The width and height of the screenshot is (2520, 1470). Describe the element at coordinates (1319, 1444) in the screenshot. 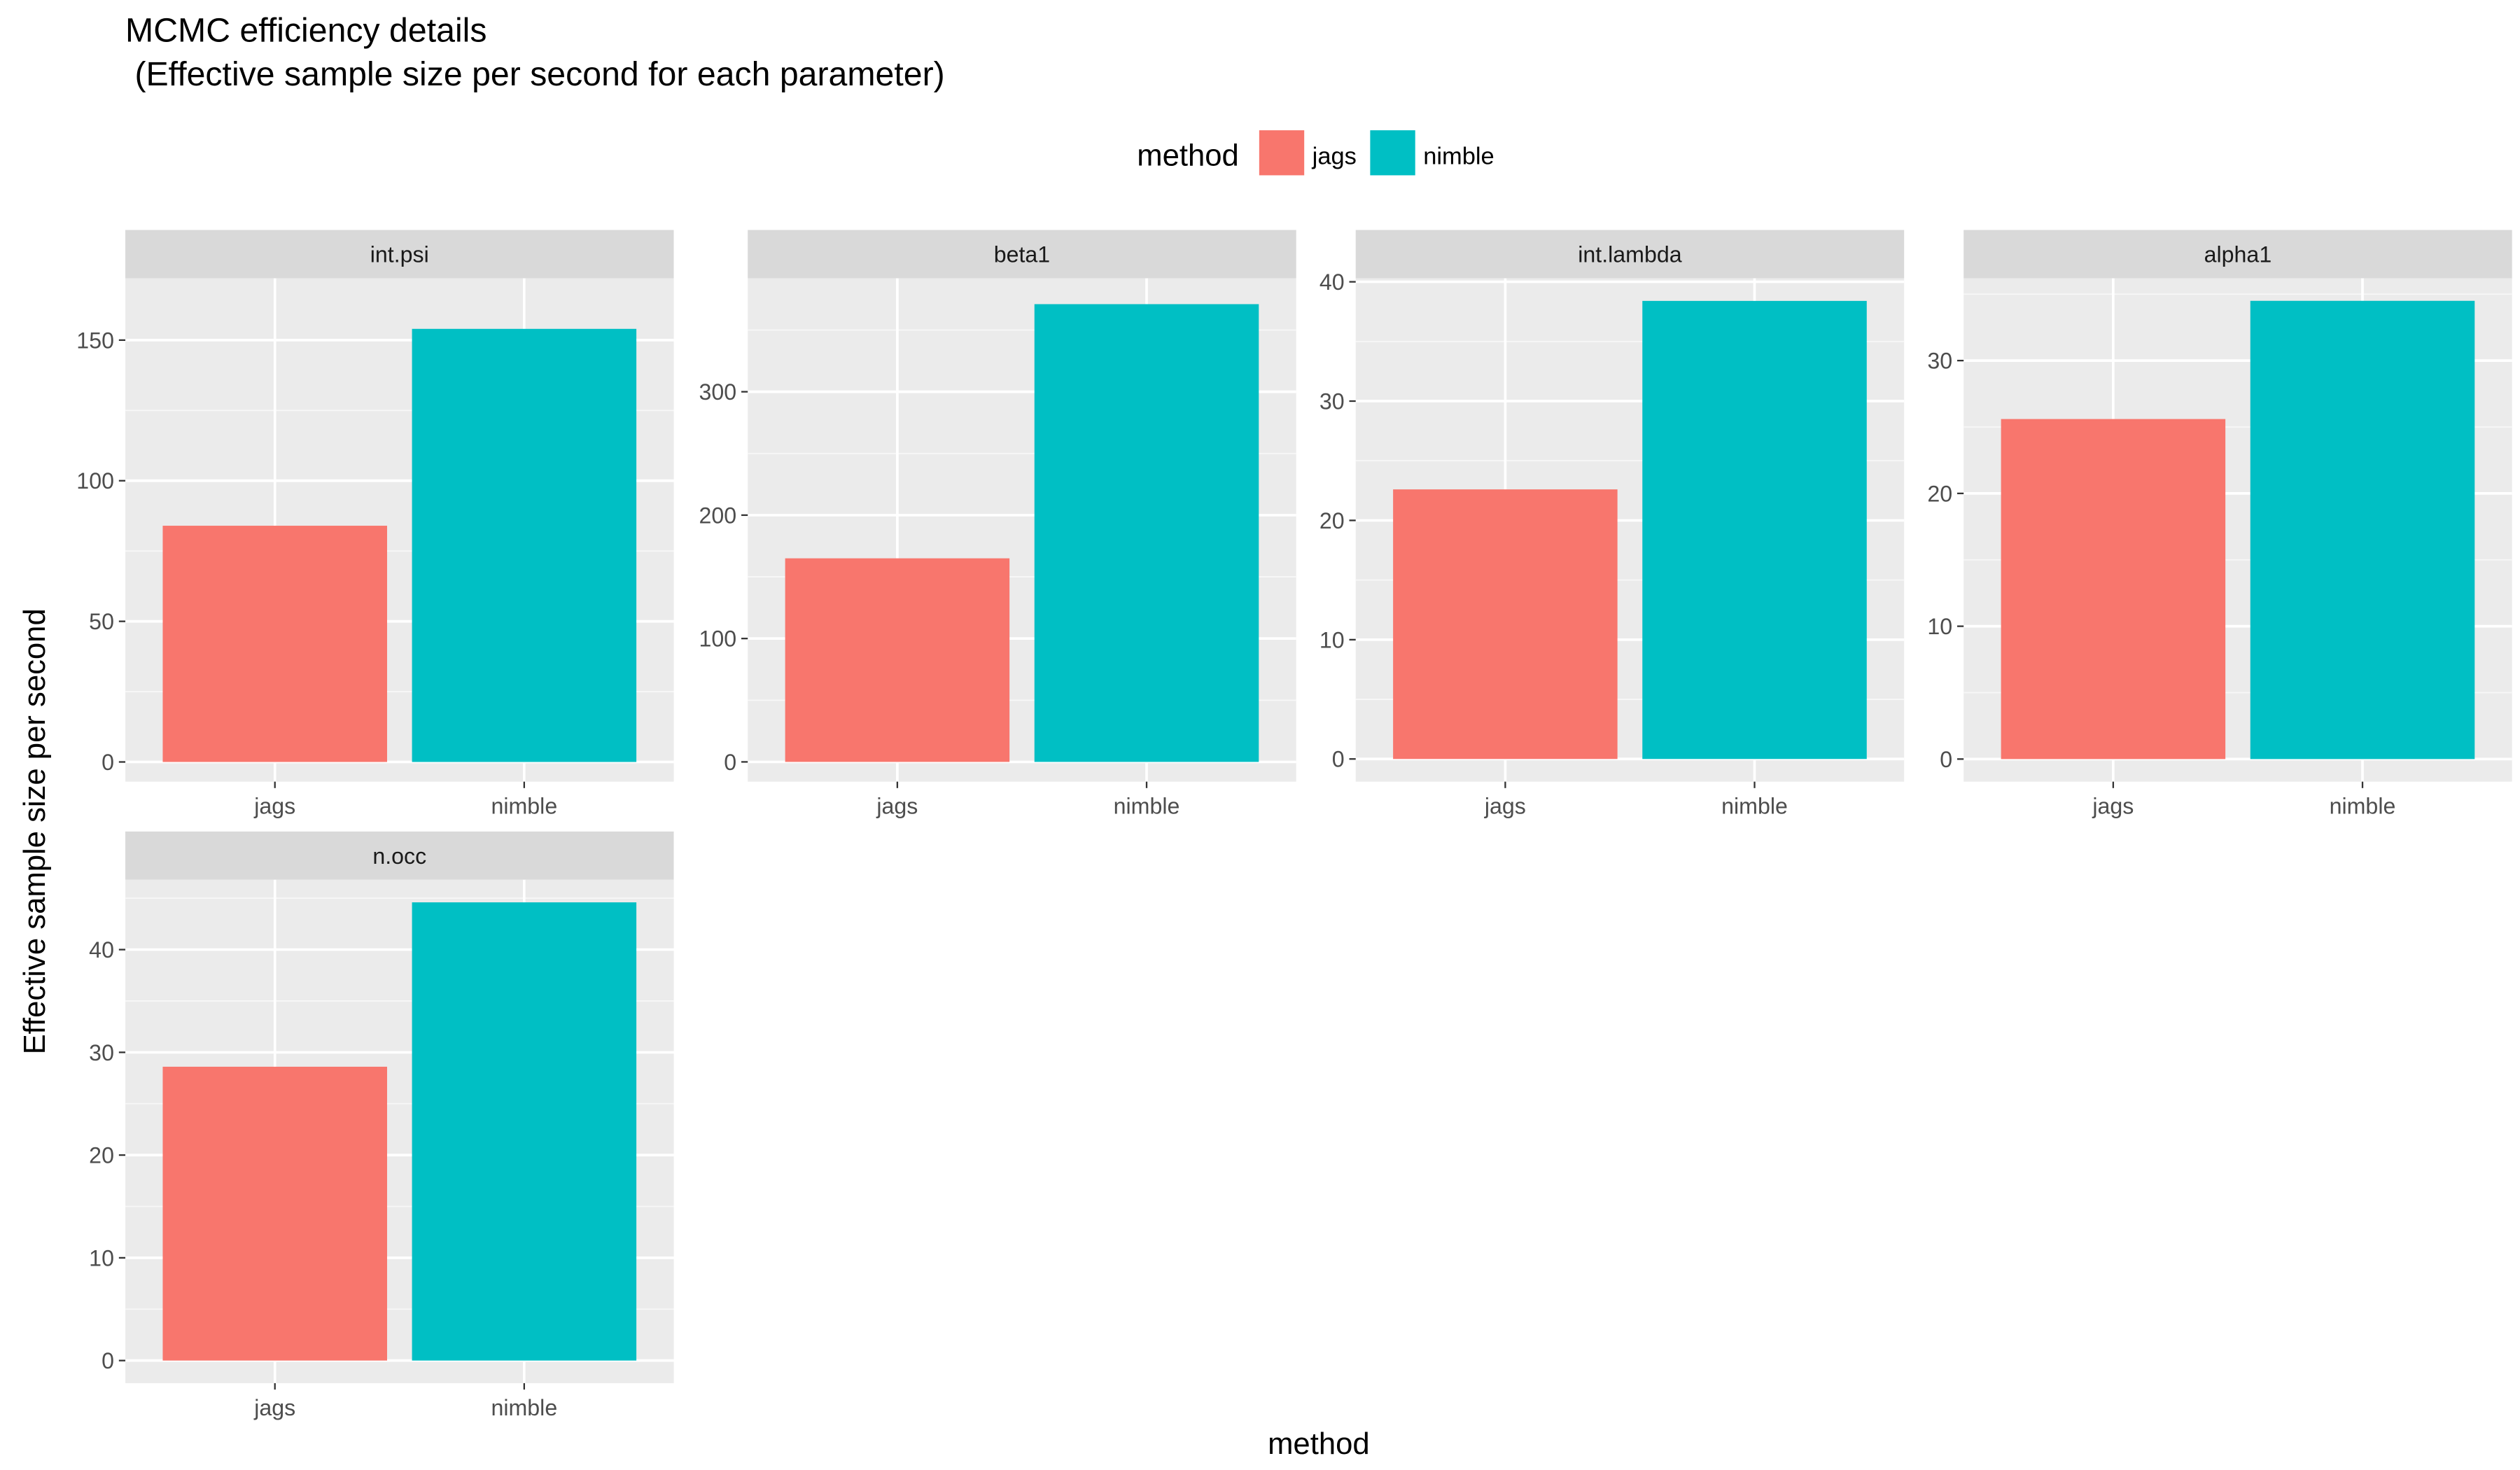

I see `x-axis-title: method` at that location.